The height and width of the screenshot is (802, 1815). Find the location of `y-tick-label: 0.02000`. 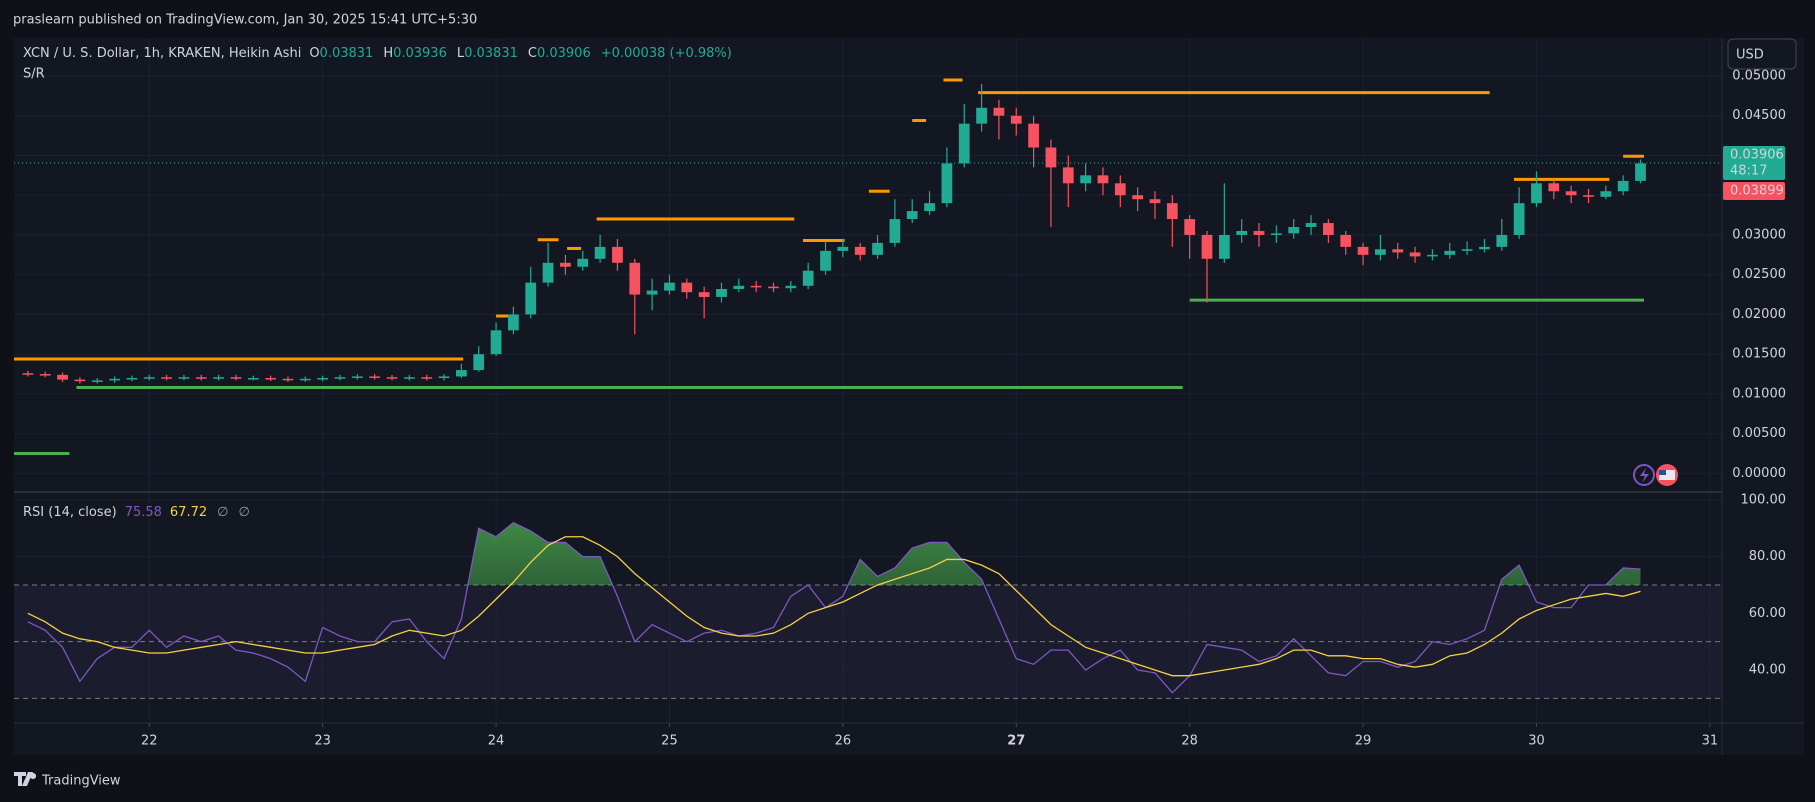

y-tick-label: 0.02000 is located at coordinates (1759, 314).